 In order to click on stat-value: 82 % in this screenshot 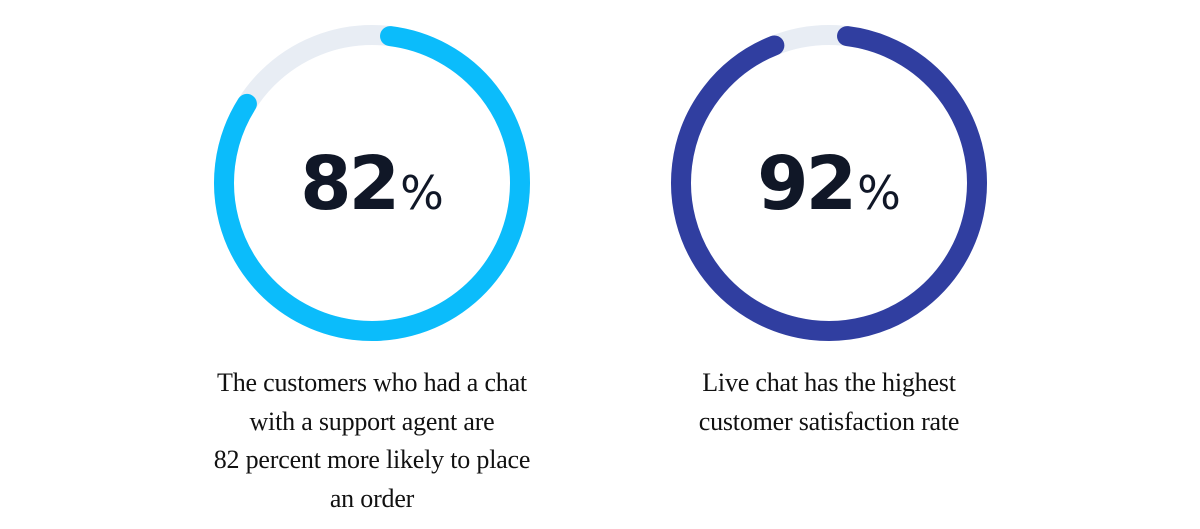, I will do `click(372, 184)`.